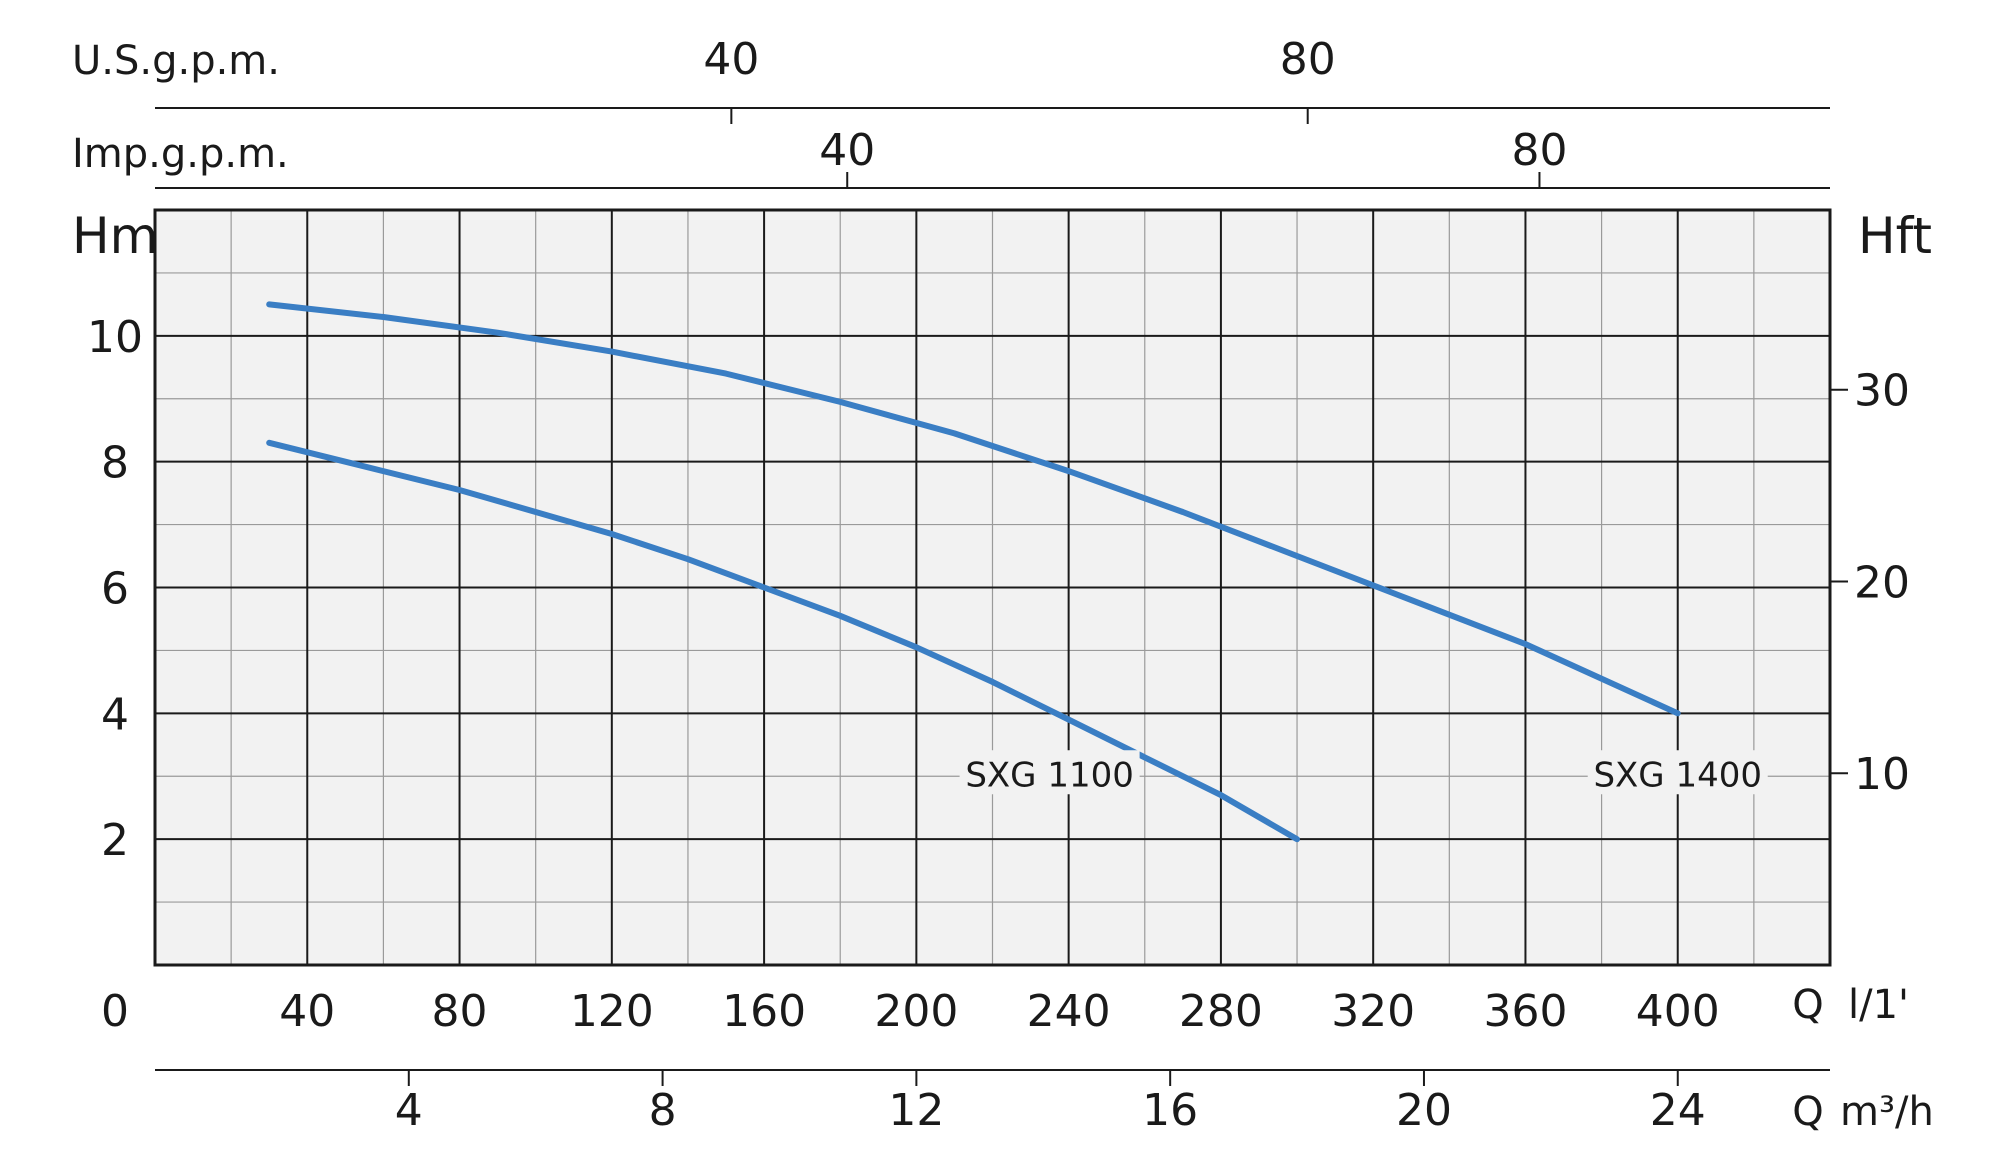 This screenshot has width=1996, height=1164. I want to click on y-tick-label-left: 4, so click(115, 714).